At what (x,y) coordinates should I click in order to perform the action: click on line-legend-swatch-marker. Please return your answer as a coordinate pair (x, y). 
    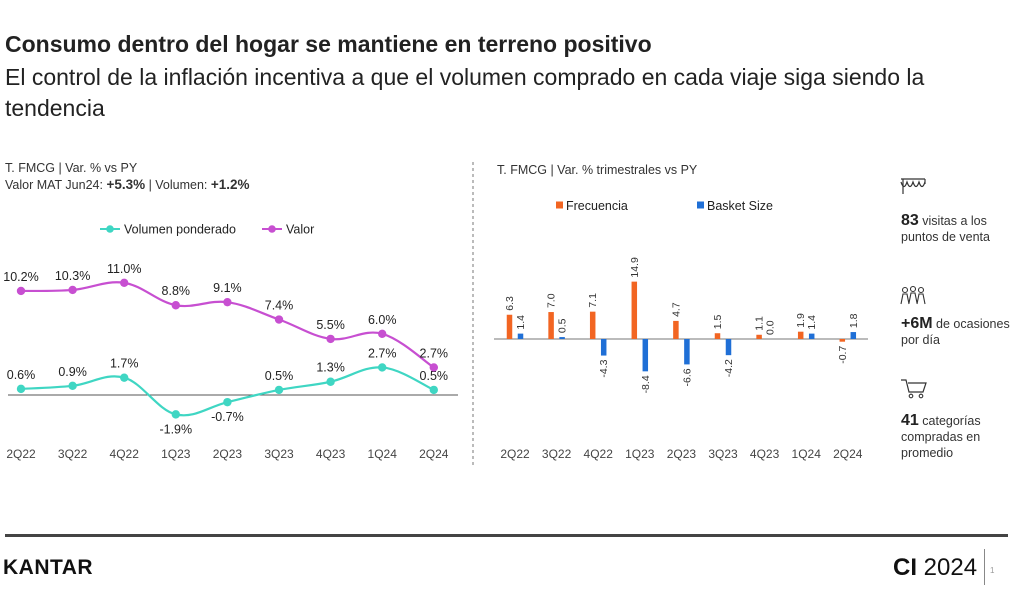
    Looking at the image, I should click on (272, 229).